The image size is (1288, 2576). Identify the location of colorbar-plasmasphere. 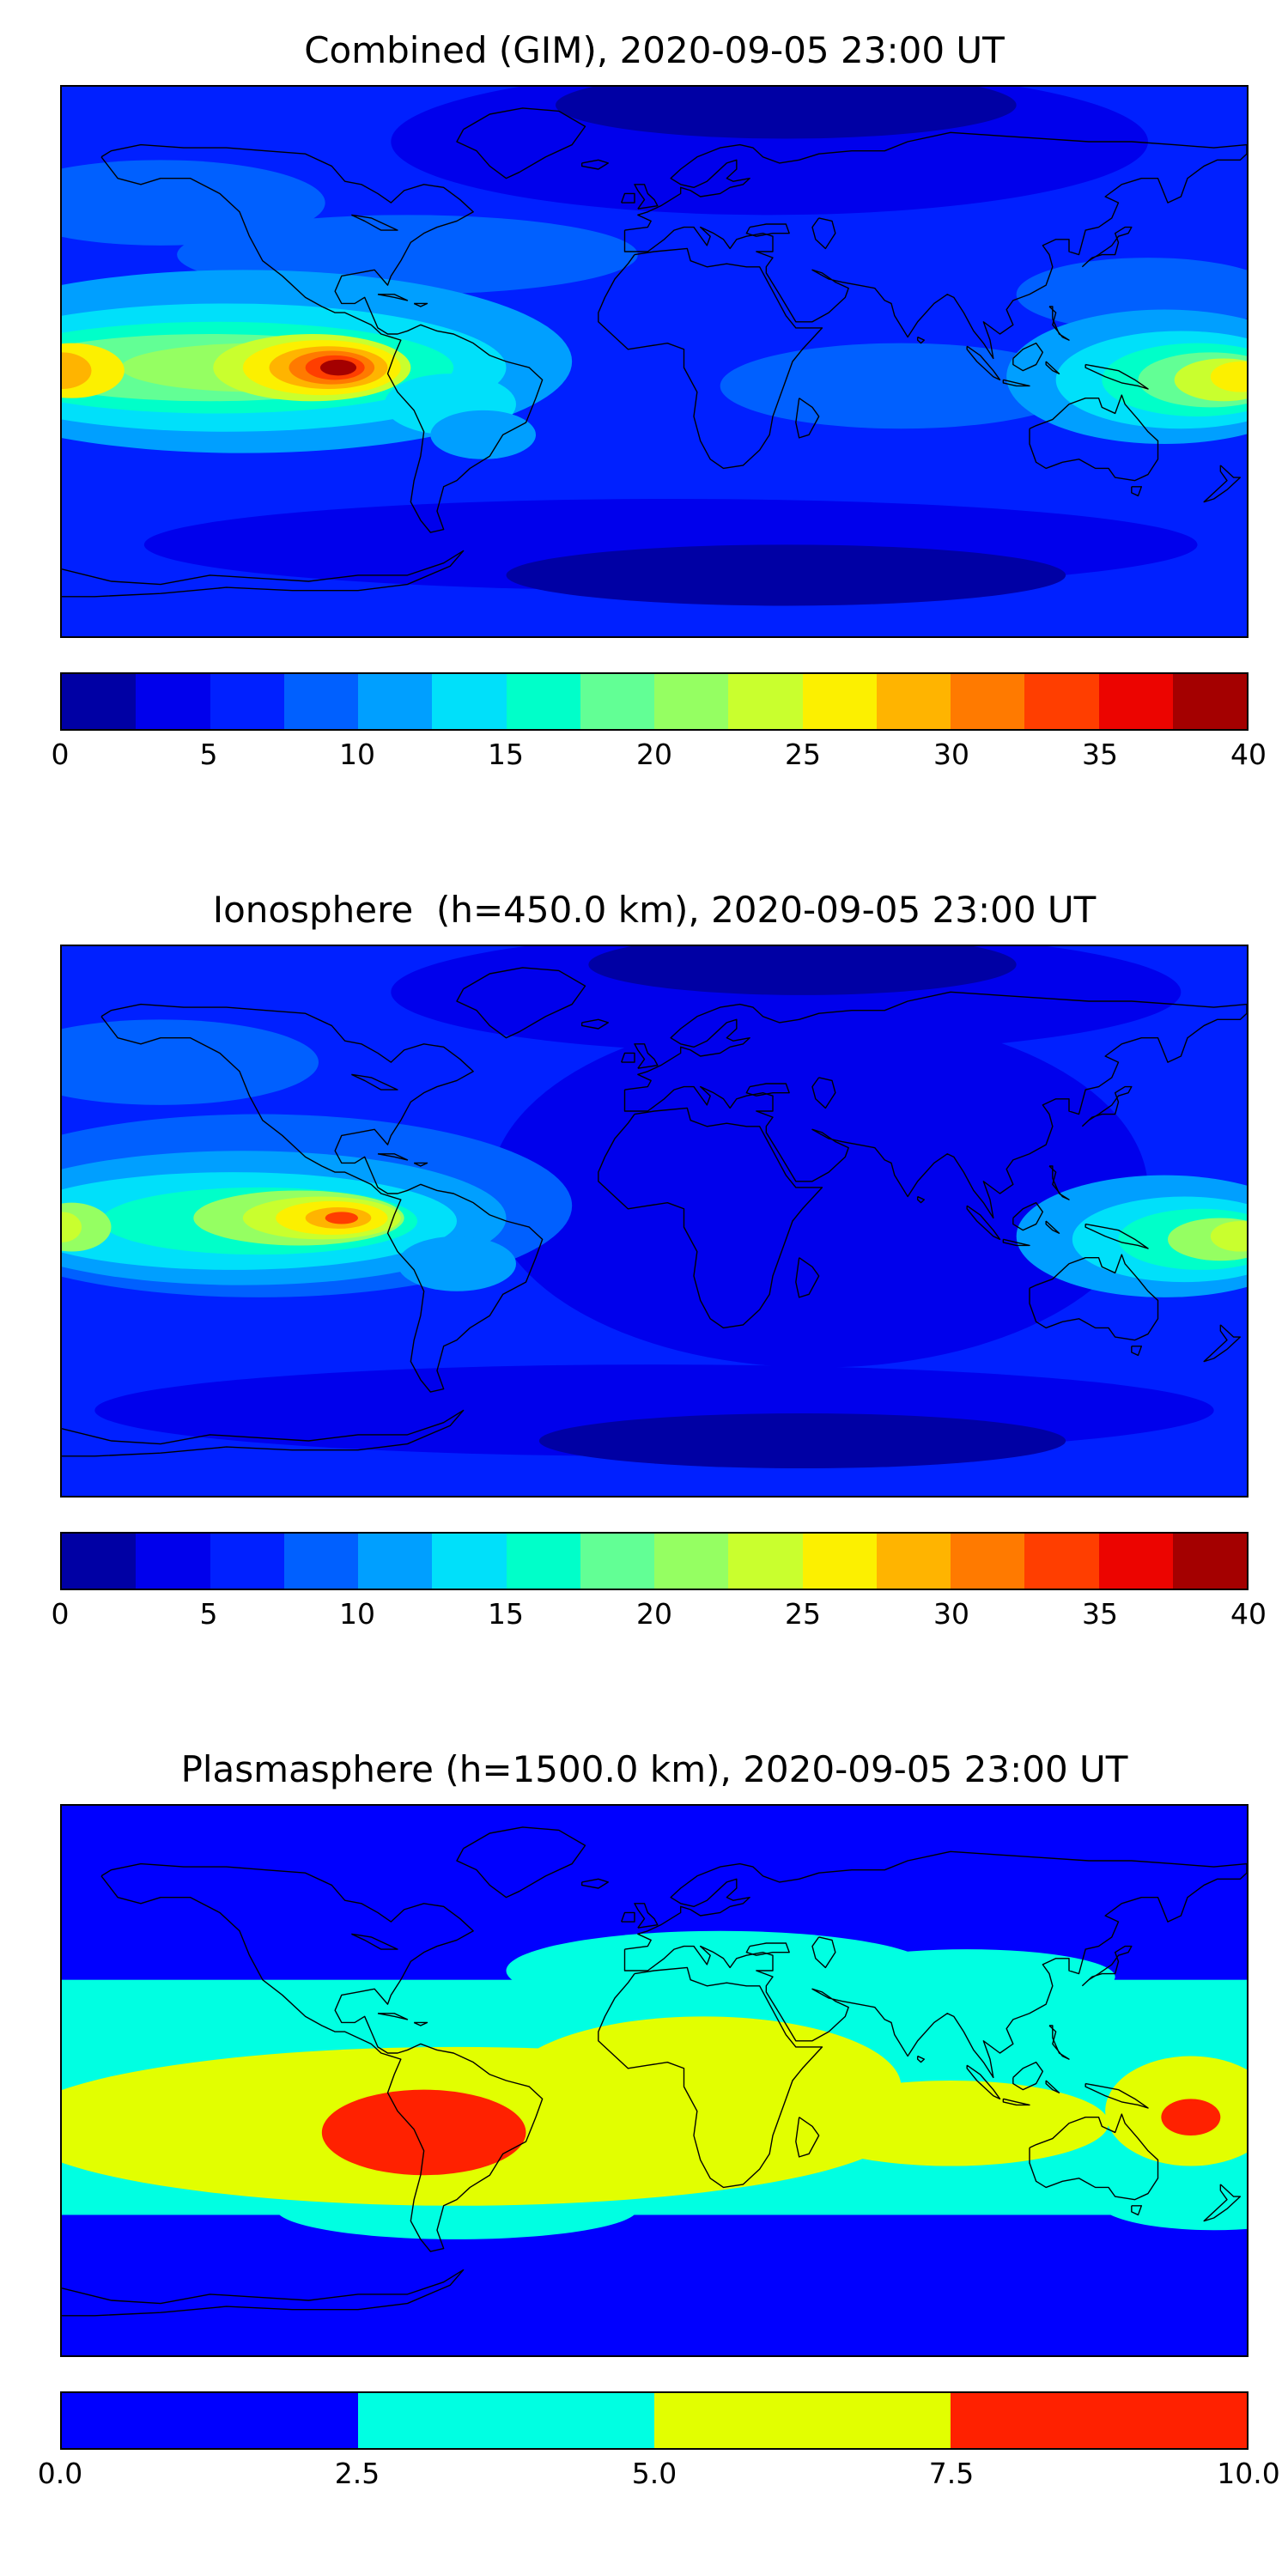
(654, 2420).